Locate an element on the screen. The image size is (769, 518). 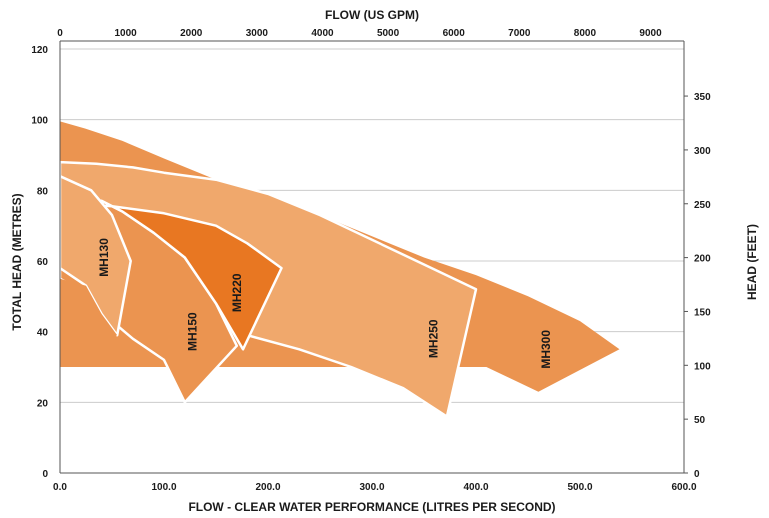
x-top-axis-title: FLOW (US GPM) is located at coordinates (372, 15).